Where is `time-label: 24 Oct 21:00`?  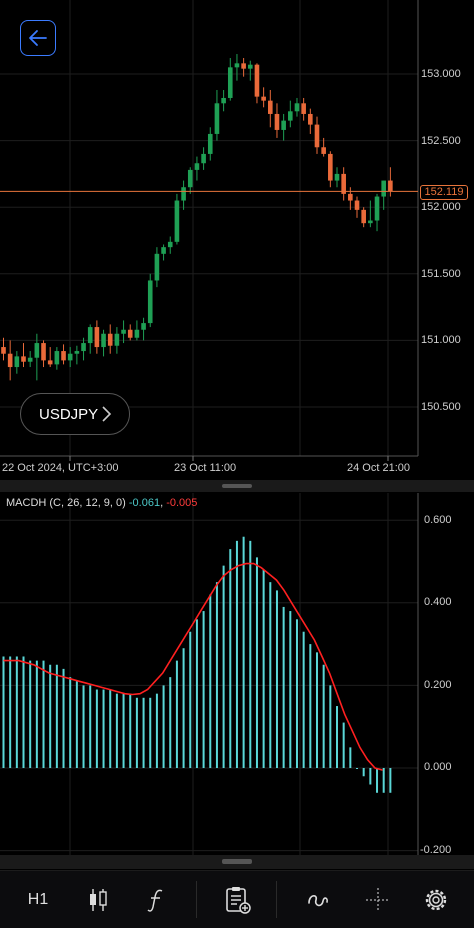 time-label: 24 Oct 21:00 is located at coordinates (378, 468).